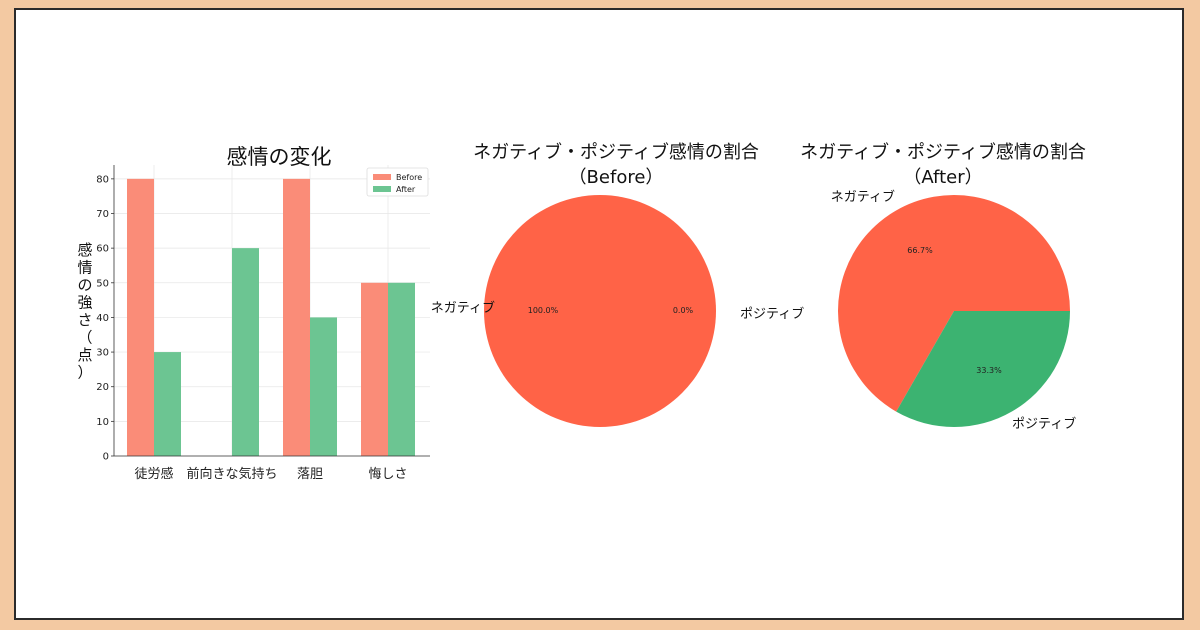  I want to click on y-tick-label: 70, so click(102, 214).